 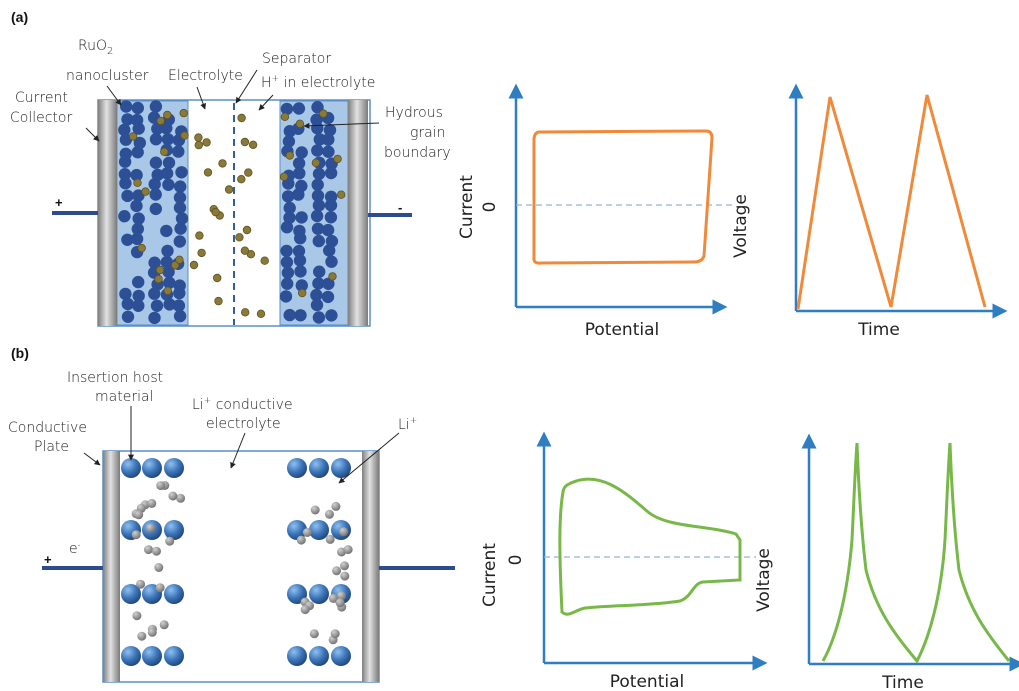 What do you see at coordinates (741, 226) in the screenshot?
I see `gcd-a-ylabel: Voltage` at bounding box center [741, 226].